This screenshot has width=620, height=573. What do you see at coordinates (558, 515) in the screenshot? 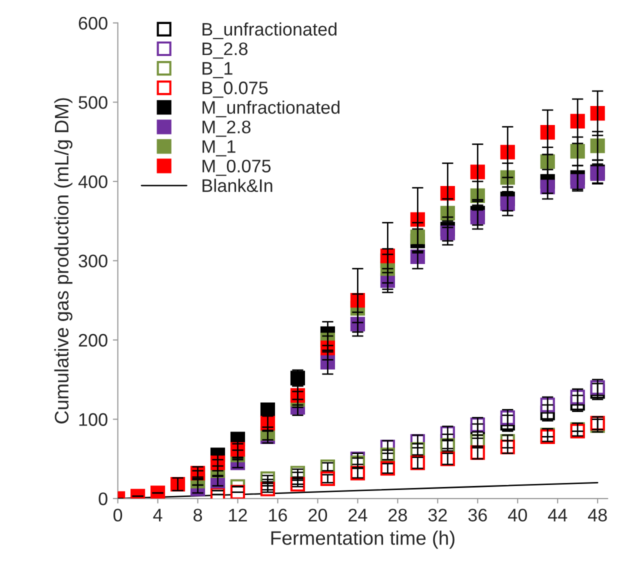
I see `x-tick-label: 44` at bounding box center [558, 515].